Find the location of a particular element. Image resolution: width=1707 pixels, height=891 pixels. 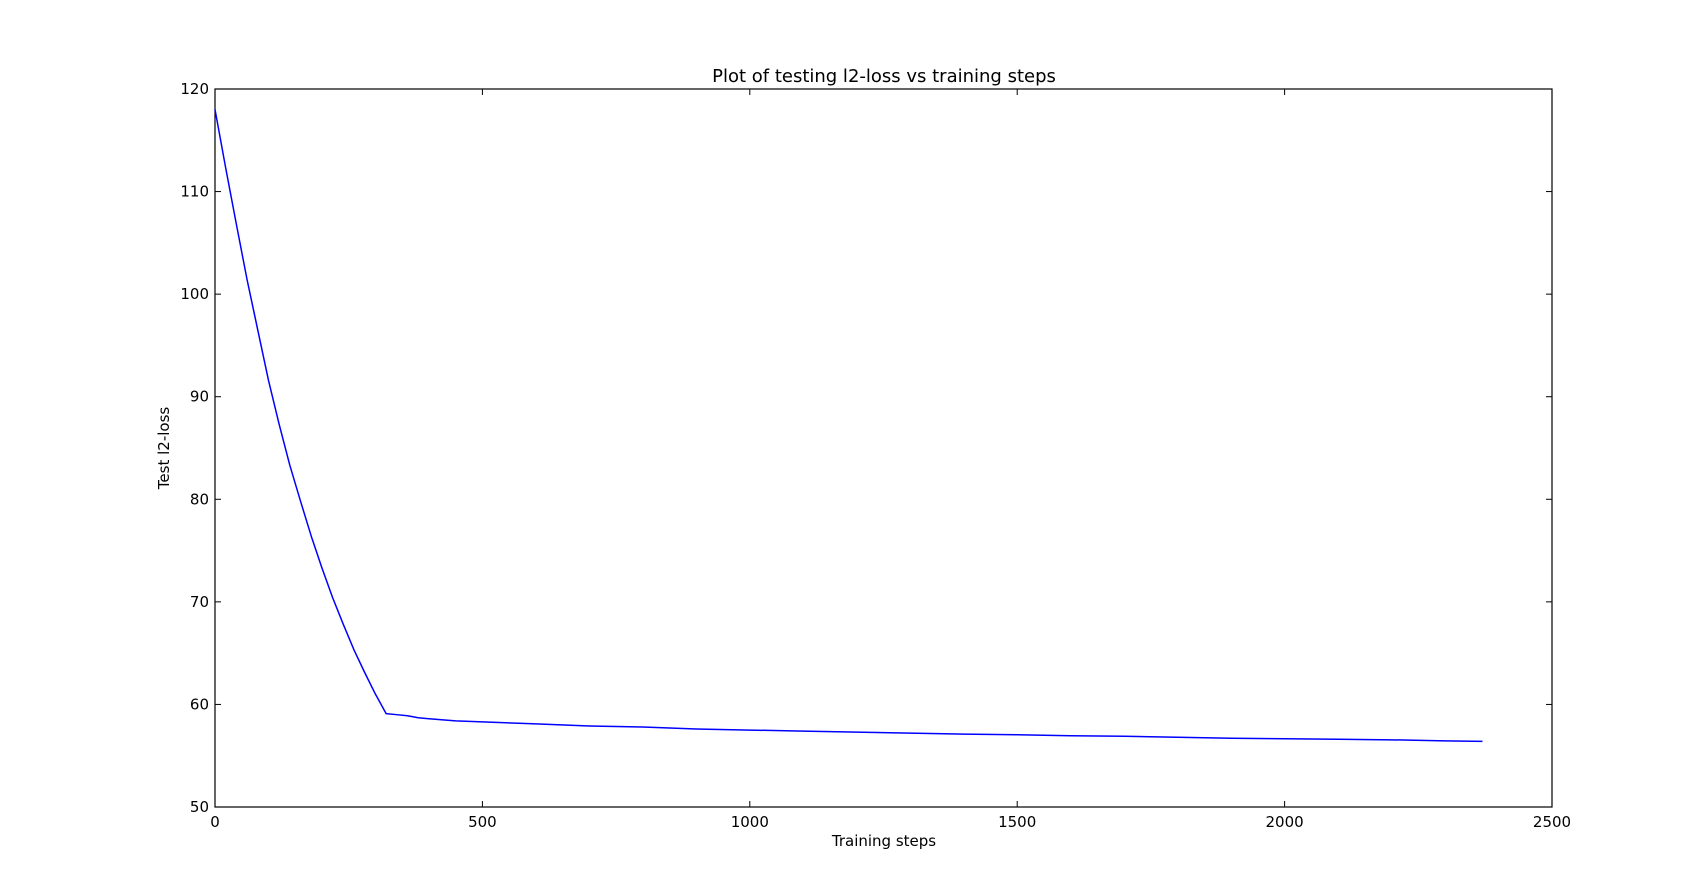

y-axis-label: Test l2-loss is located at coordinates (164, 449).